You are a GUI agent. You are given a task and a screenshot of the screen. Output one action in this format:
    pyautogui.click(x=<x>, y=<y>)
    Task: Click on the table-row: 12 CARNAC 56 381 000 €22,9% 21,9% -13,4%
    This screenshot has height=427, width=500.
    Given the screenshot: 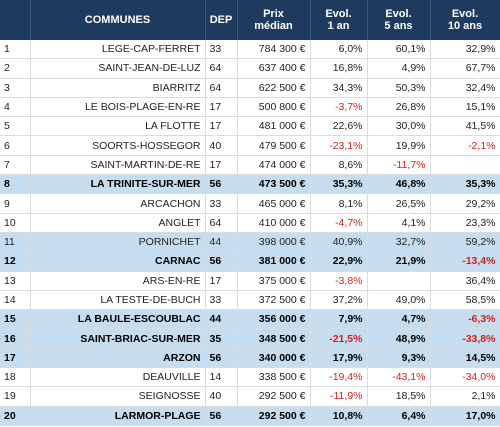 What is the action you would take?
    pyautogui.click(x=250, y=261)
    